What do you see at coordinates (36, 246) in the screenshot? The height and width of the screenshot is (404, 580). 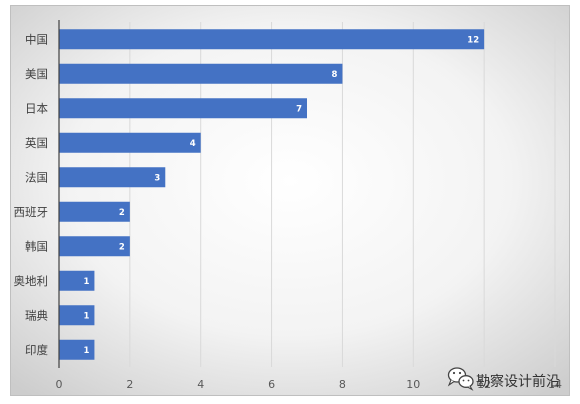 I see `category-label: 韩国` at bounding box center [36, 246].